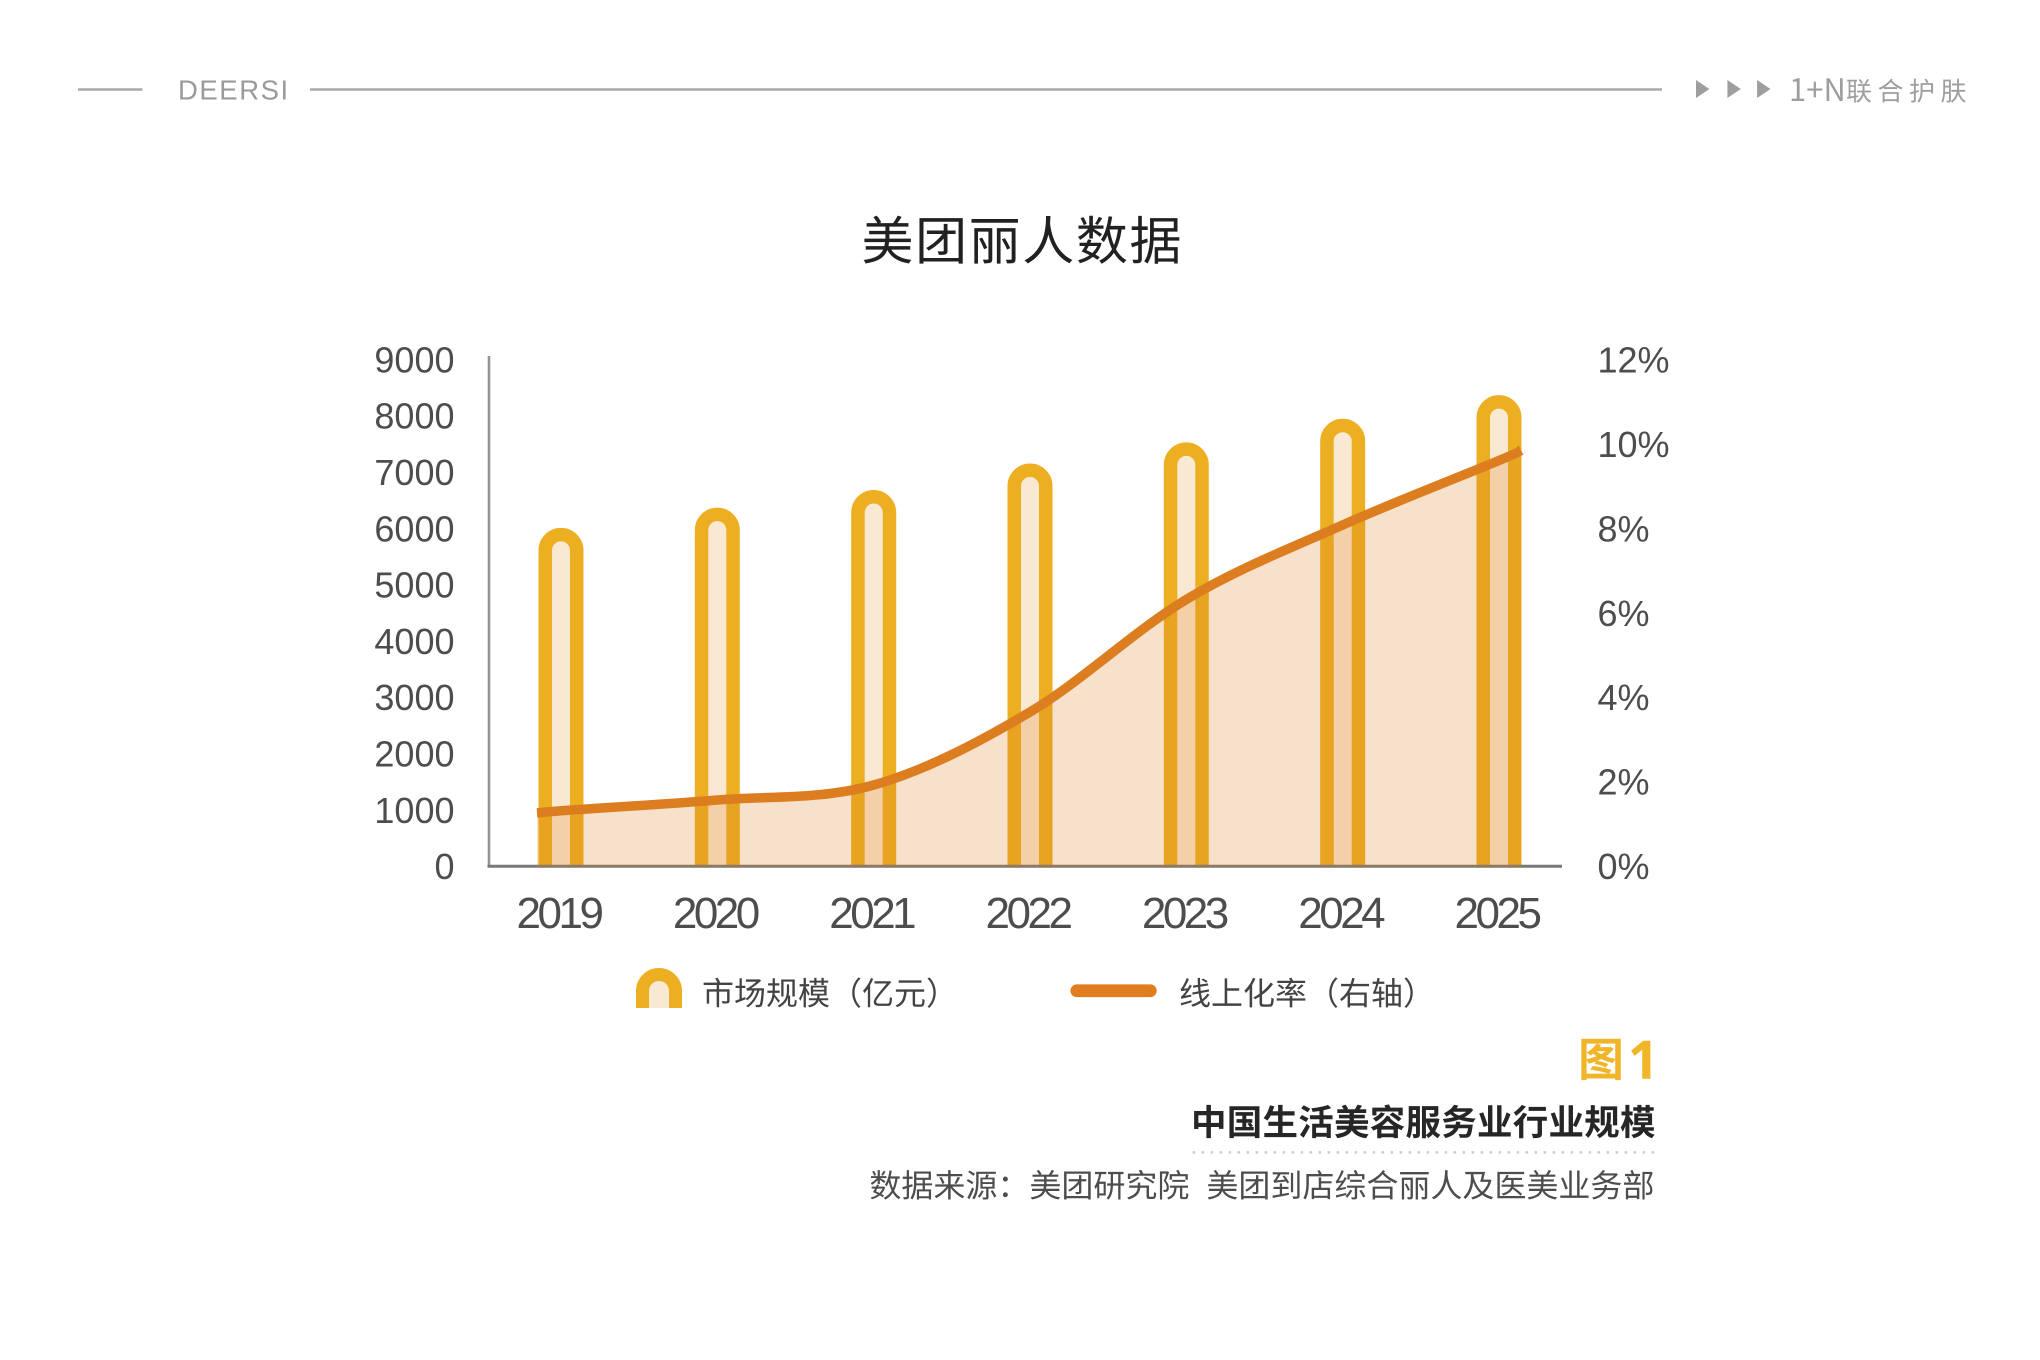  Describe the element at coordinates (414, 416) in the screenshot. I see `svg-text: 8000` at that location.